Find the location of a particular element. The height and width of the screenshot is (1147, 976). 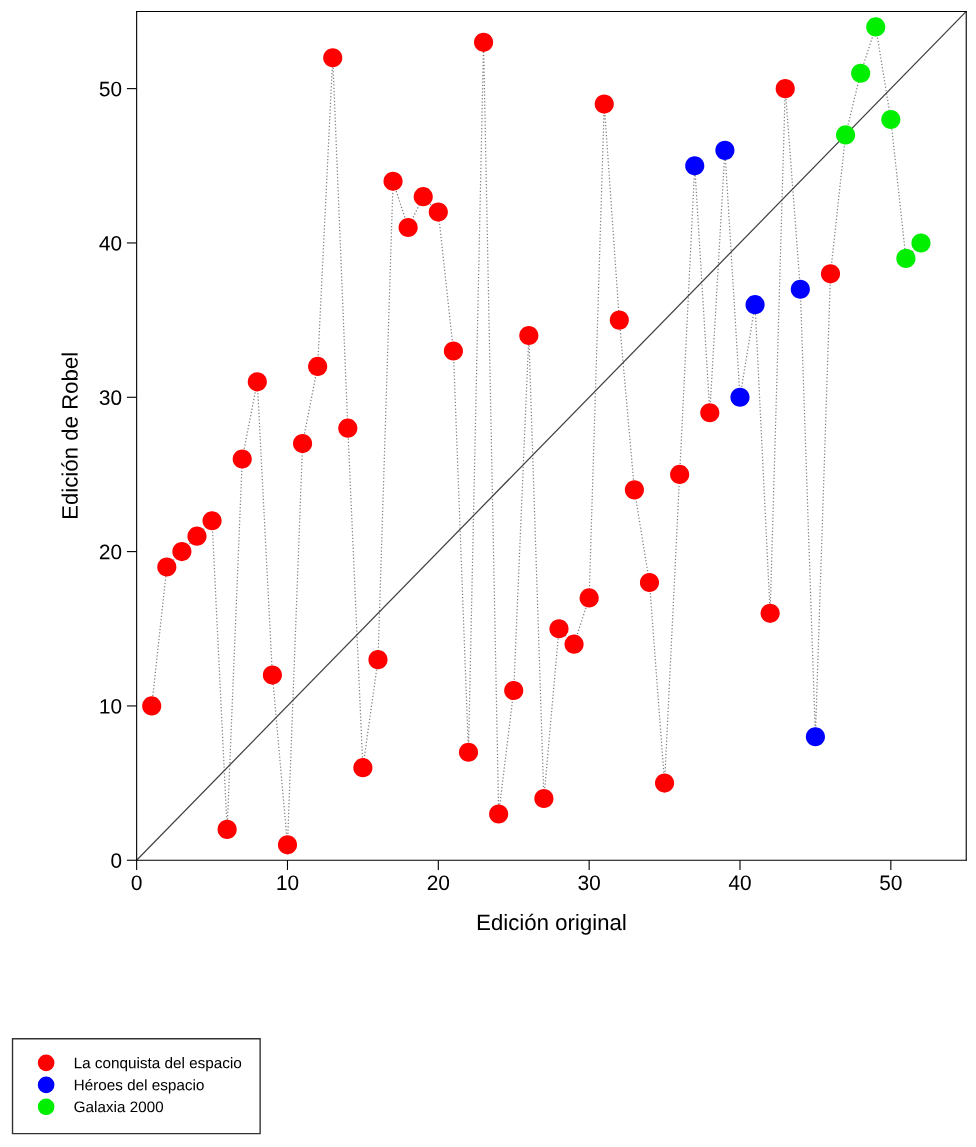

x-tick-label: 20 is located at coordinates (438, 883).